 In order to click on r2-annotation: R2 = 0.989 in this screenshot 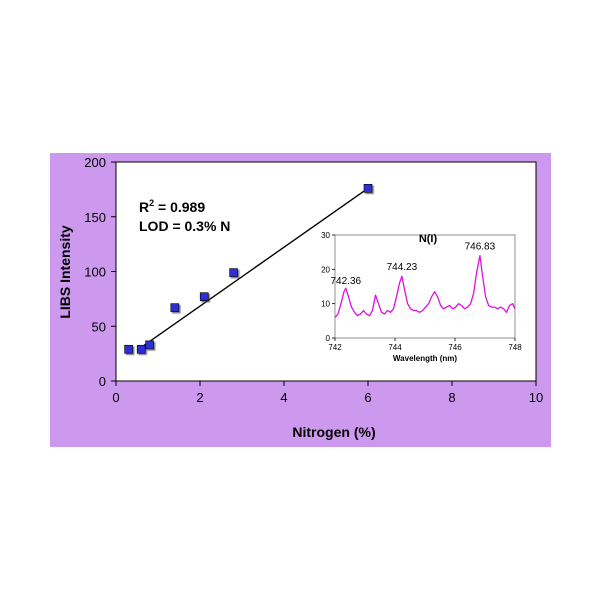, I will do `click(172, 206)`.